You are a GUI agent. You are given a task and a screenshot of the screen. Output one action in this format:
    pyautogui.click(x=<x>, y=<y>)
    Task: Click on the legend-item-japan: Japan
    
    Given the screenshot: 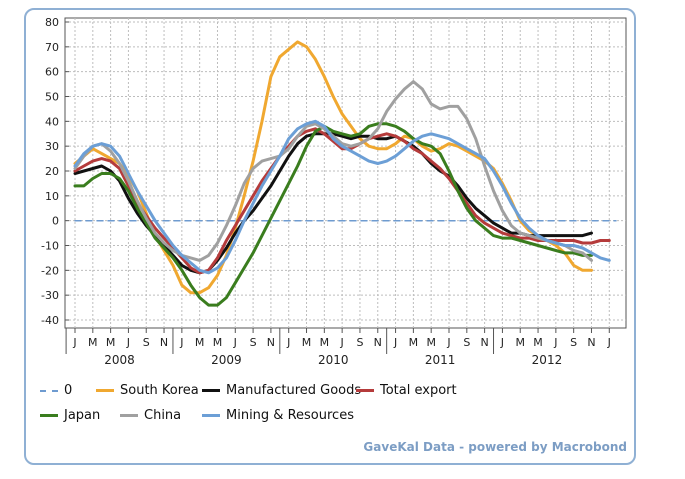 What is the action you would take?
    pyautogui.click(x=70, y=415)
    